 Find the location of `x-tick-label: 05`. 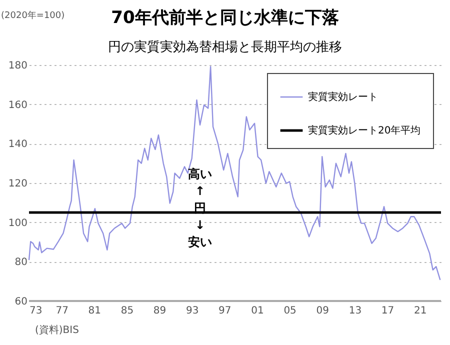

x-tick-label: 05 is located at coordinates (290, 311).